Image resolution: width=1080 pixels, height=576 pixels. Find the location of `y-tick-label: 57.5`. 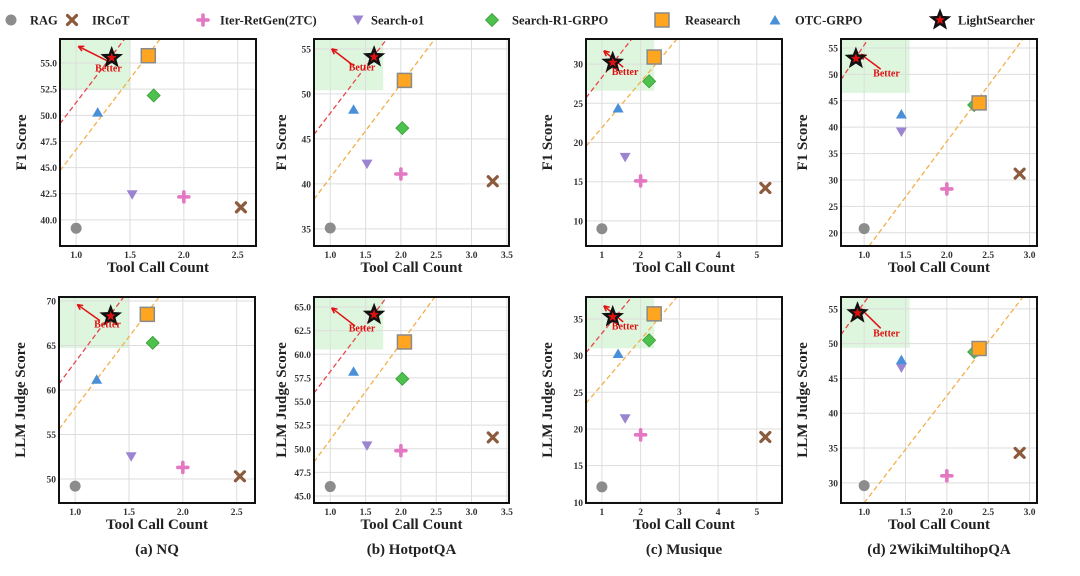

y-tick-label: 57.5 is located at coordinates (302, 379).